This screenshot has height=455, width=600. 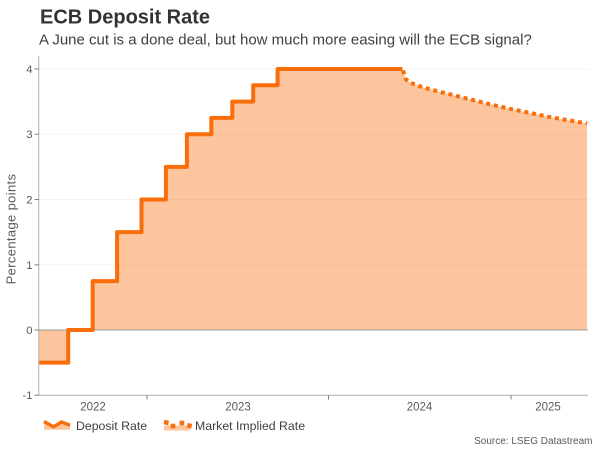 I want to click on svg-text: ECB Deposit Rate, so click(x=125, y=18).